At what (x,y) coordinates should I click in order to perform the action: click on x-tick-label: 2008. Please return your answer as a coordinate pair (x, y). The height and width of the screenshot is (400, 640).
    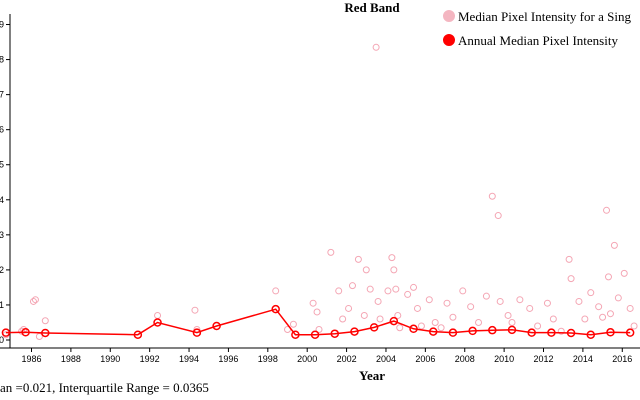
    Looking at the image, I should click on (465, 359).